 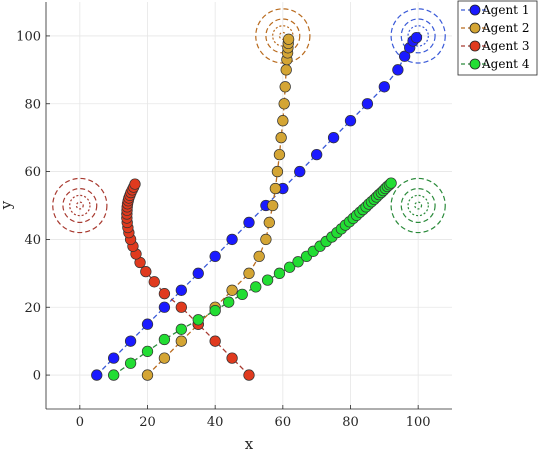 I want to click on legend-item: Agent 3, so click(x=495, y=46).